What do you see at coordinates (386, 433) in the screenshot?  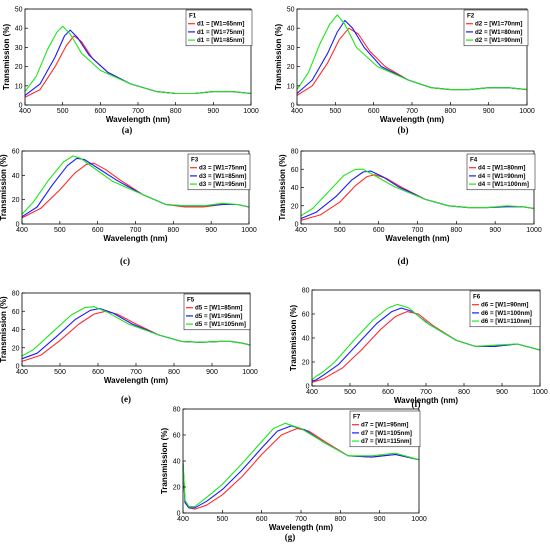 I see `legend-entry: d7 = [W1=105nm]` at bounding box center [386, 433].